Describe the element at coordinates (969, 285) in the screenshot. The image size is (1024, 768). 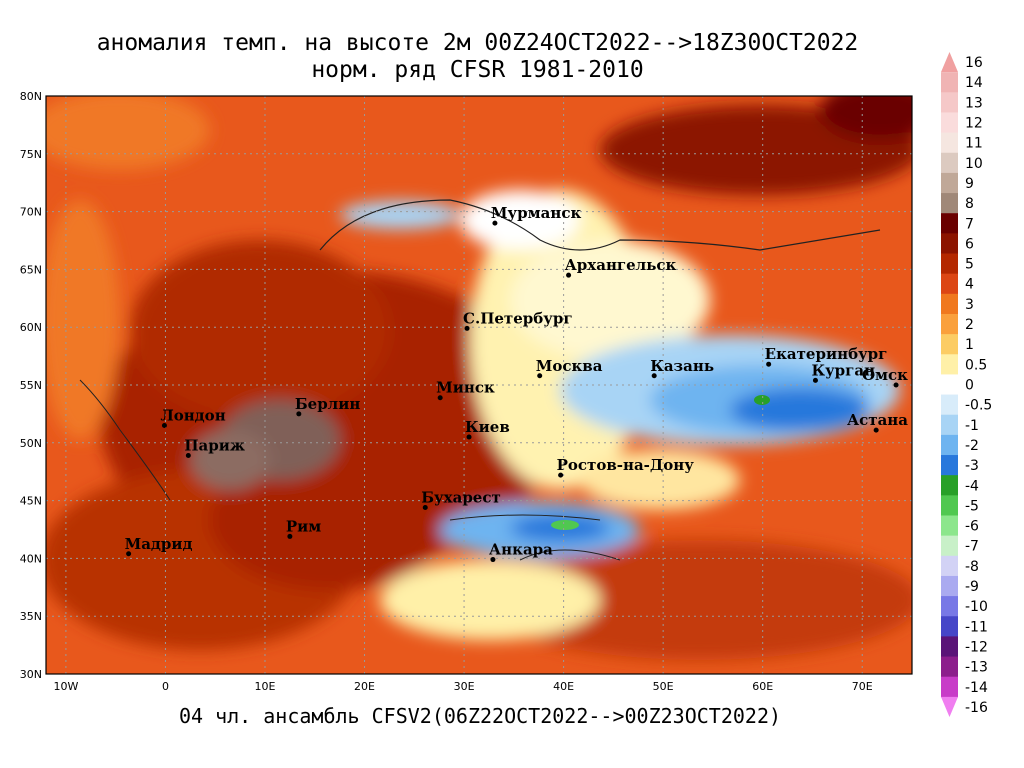
I see `colorbar-label: 4` at that location.